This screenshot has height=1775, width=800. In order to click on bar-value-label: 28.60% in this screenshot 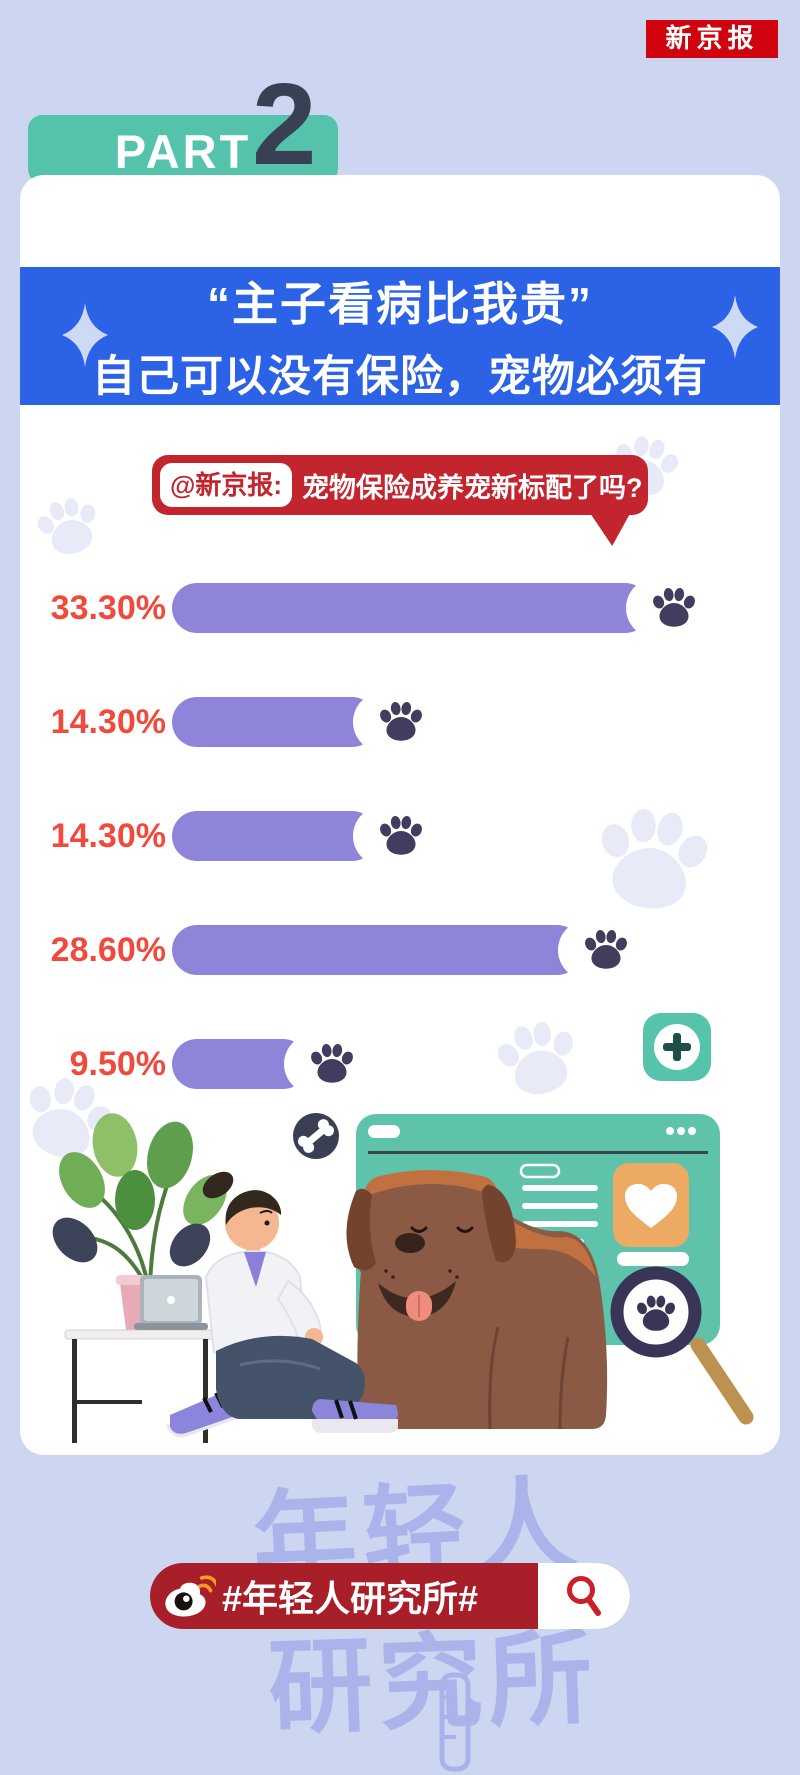, I will do `click(108, 950)`.